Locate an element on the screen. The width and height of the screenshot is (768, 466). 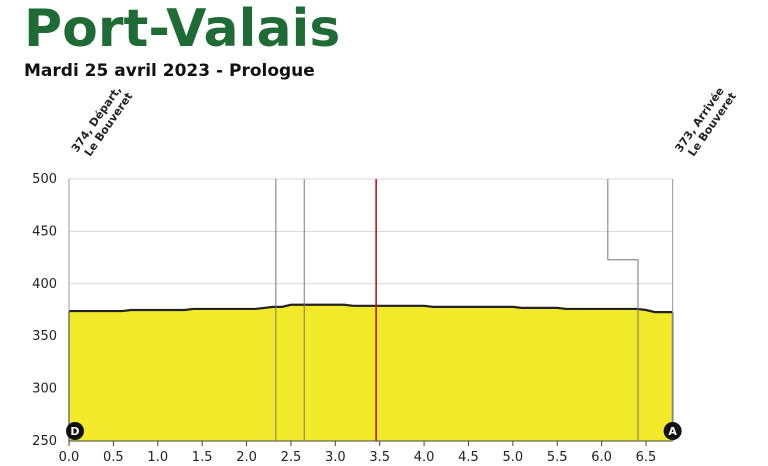
y-tick-label: 350 is located at coordinates (44, 336).